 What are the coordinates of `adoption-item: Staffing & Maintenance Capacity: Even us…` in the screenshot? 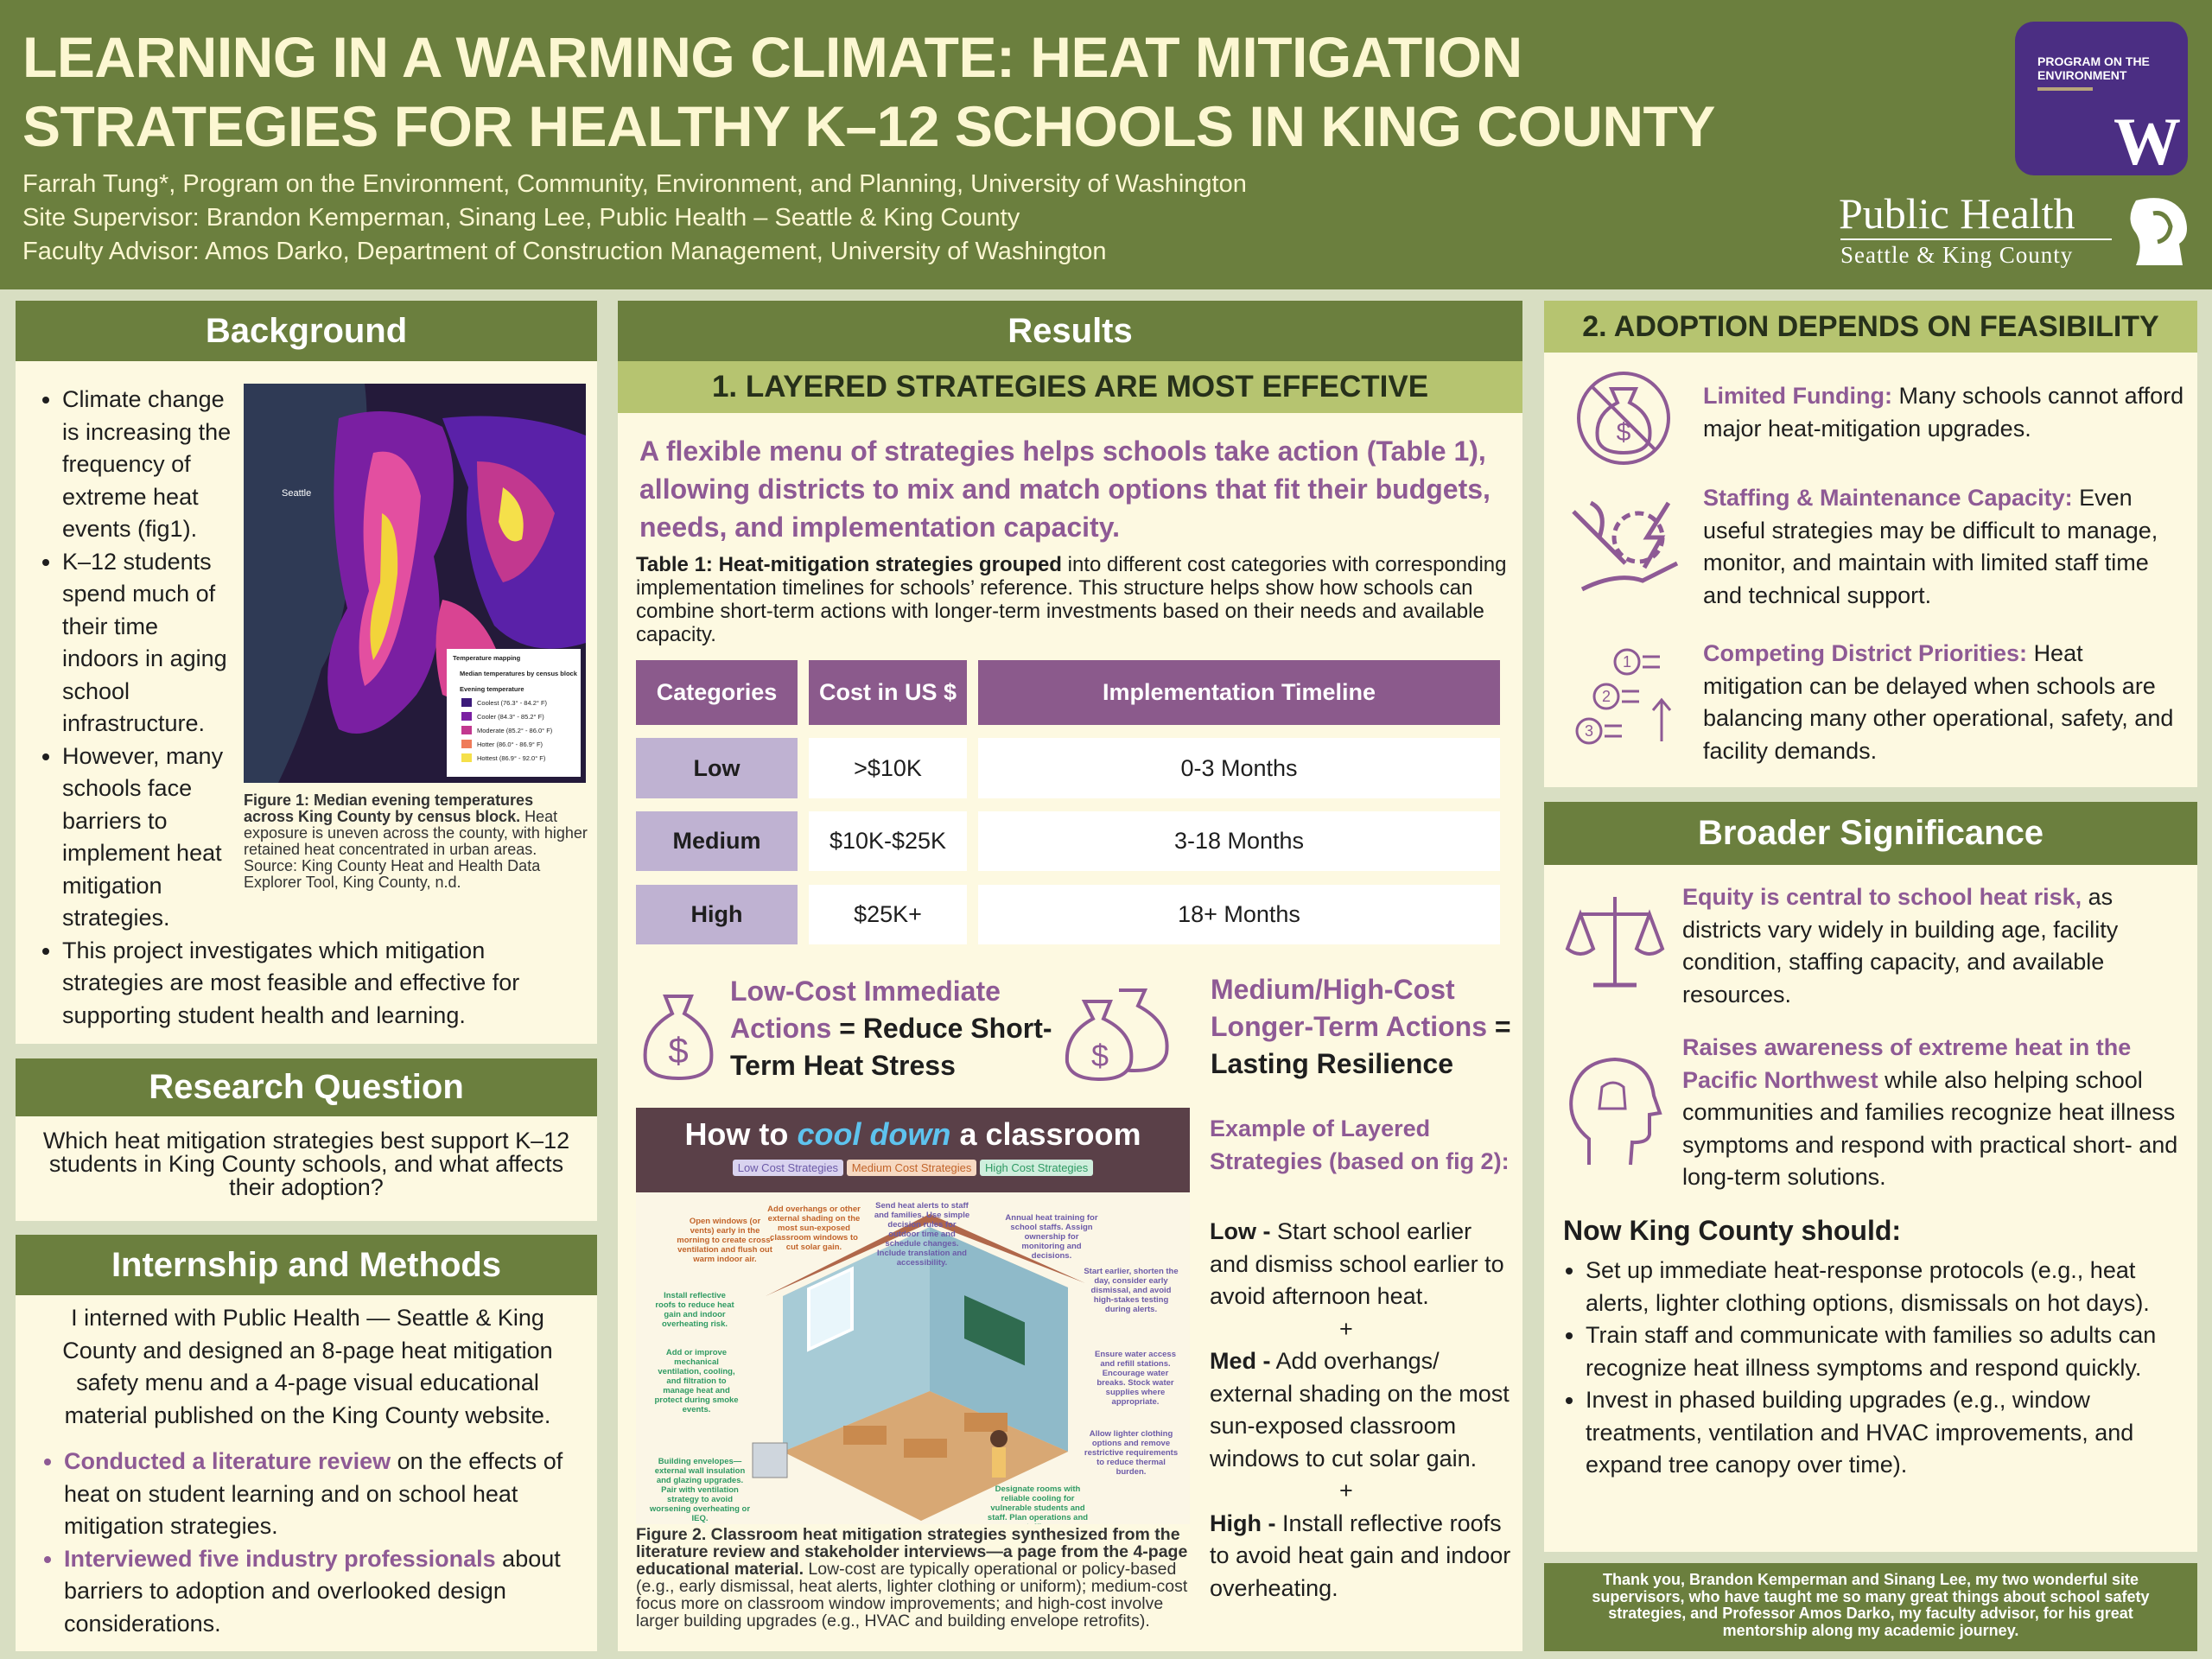 It's located at (1945, 547).